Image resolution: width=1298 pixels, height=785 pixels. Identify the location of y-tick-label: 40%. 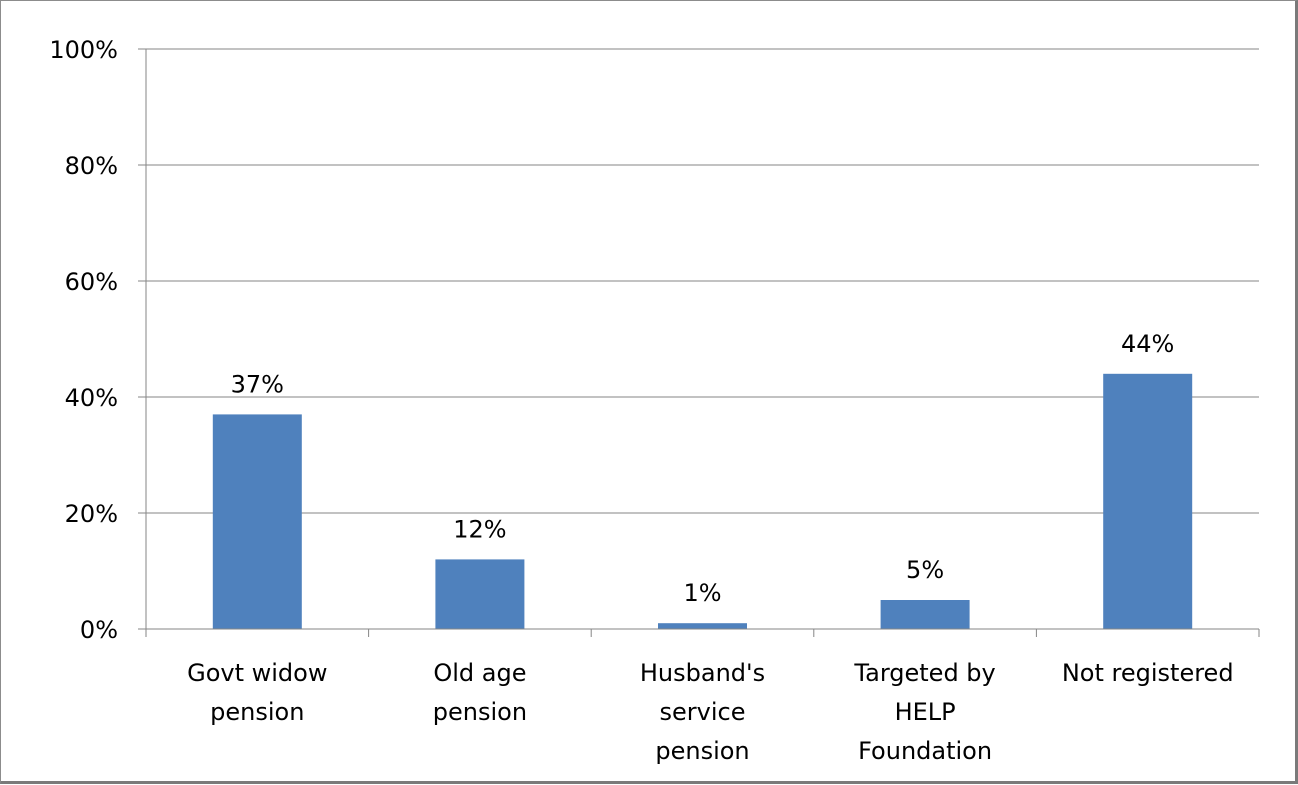
(91, 398).